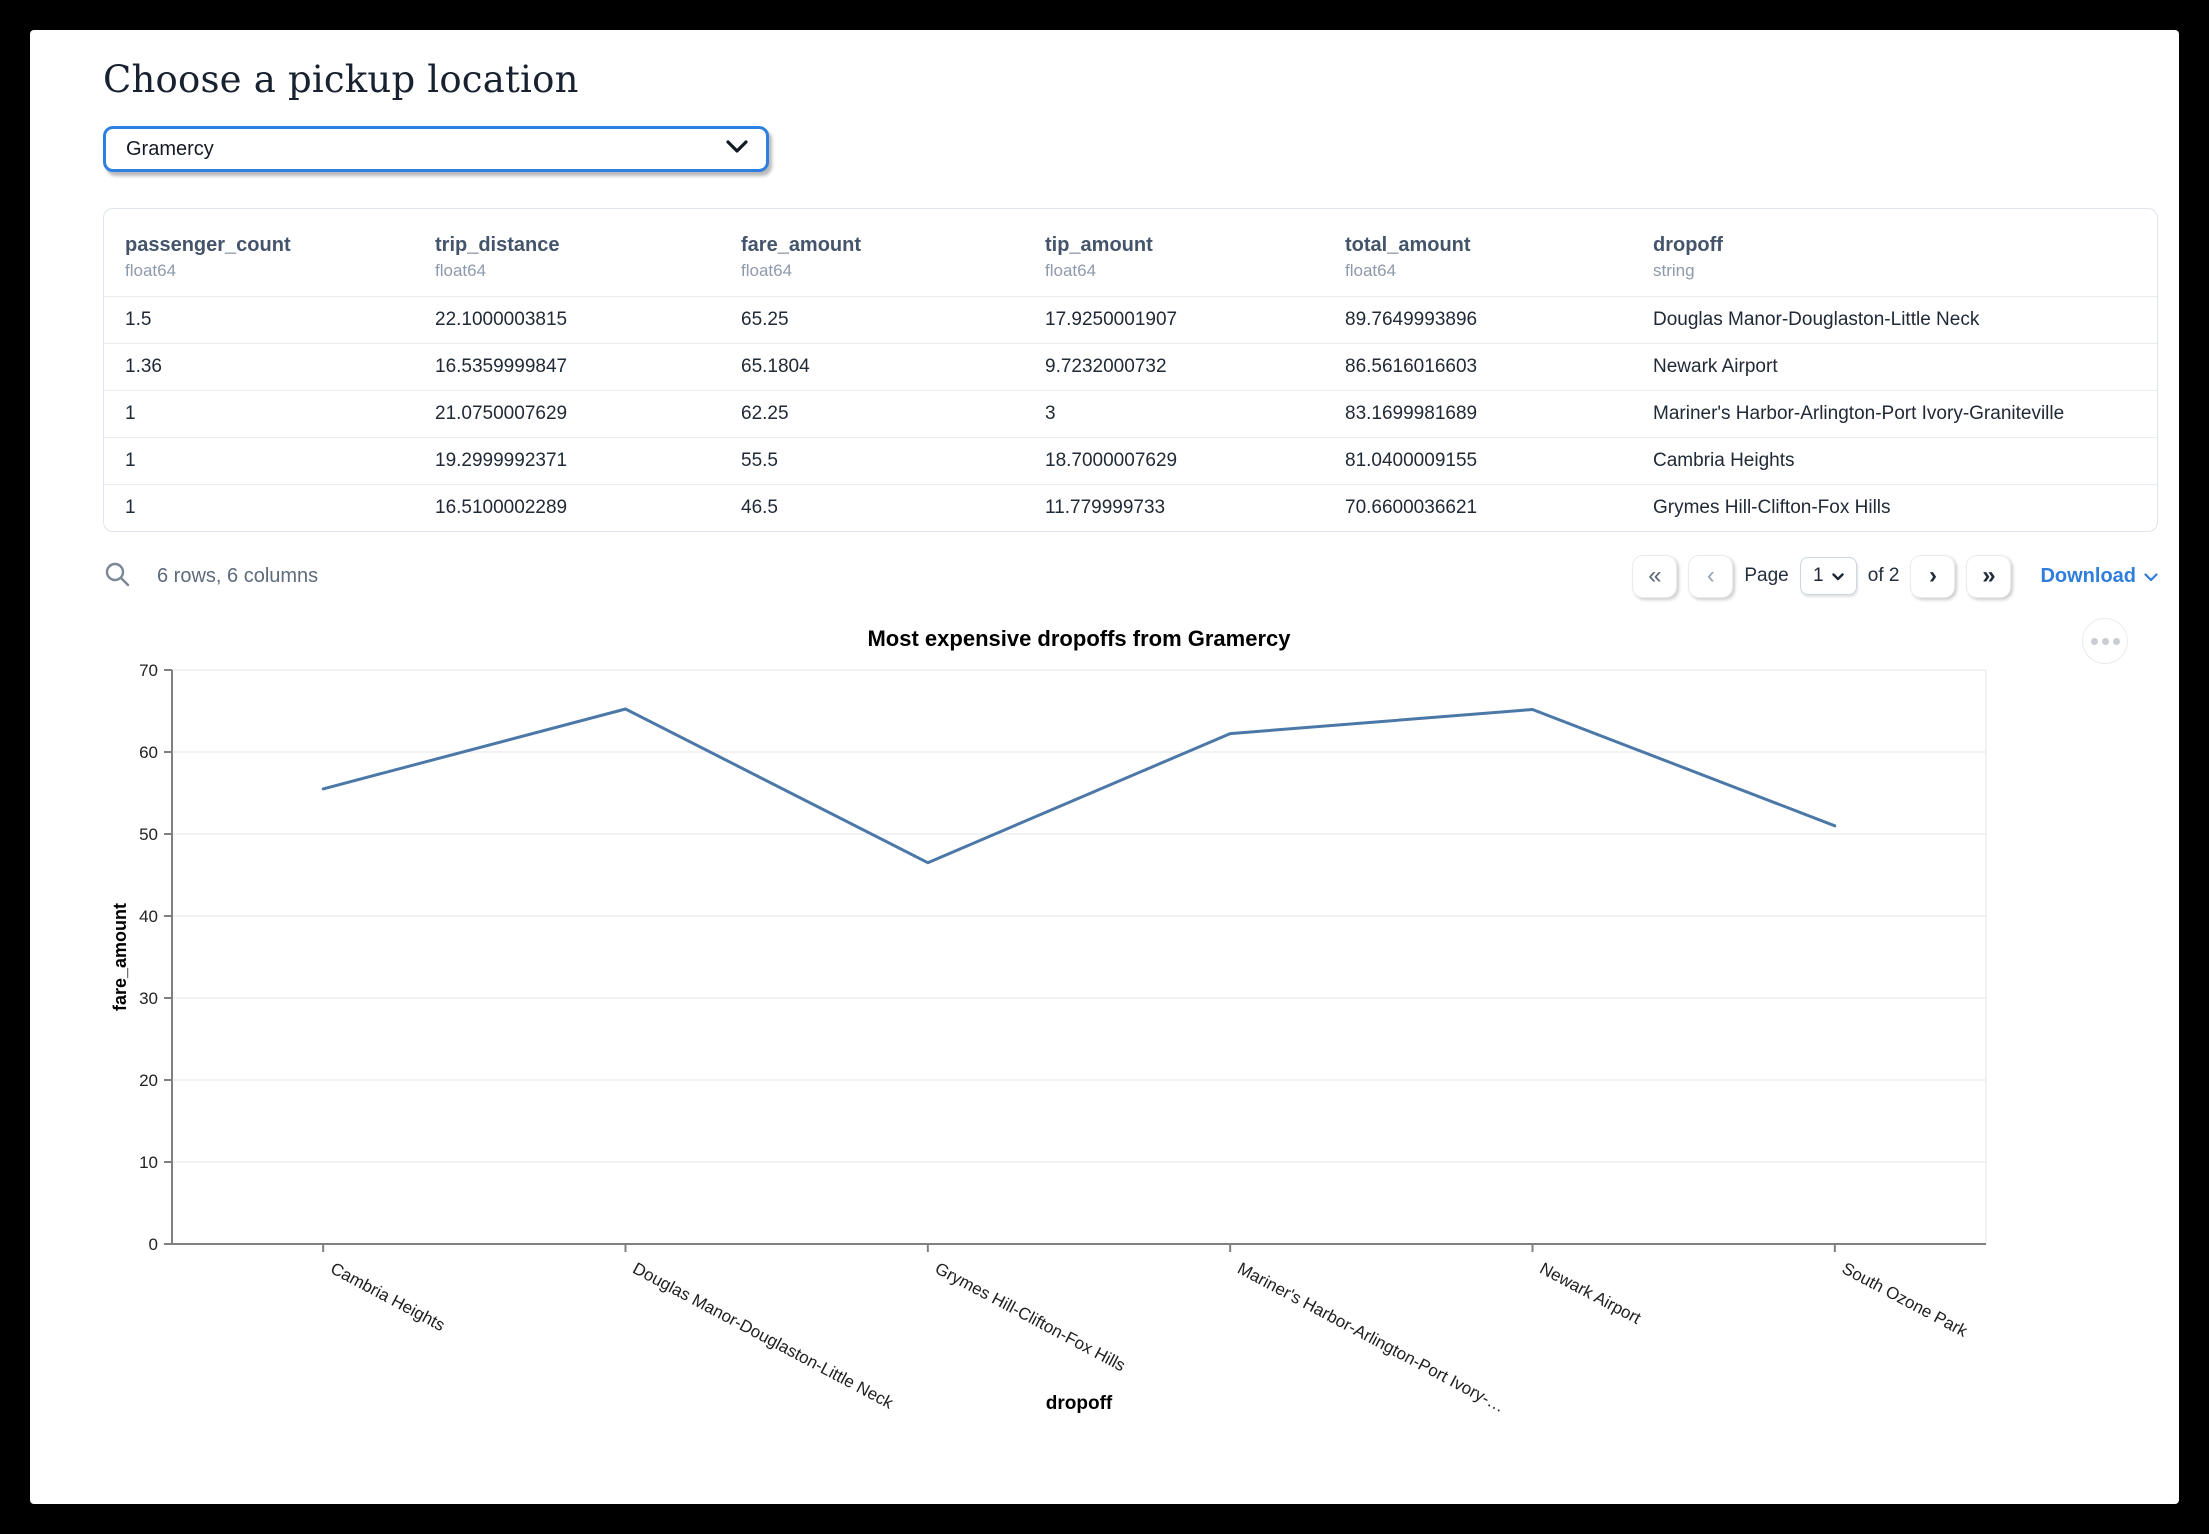  What do you see at coordinates (1411, 319) in the screenshot?
I see `table-cell: 89.7649993896` at bounding box center [1411, 319].